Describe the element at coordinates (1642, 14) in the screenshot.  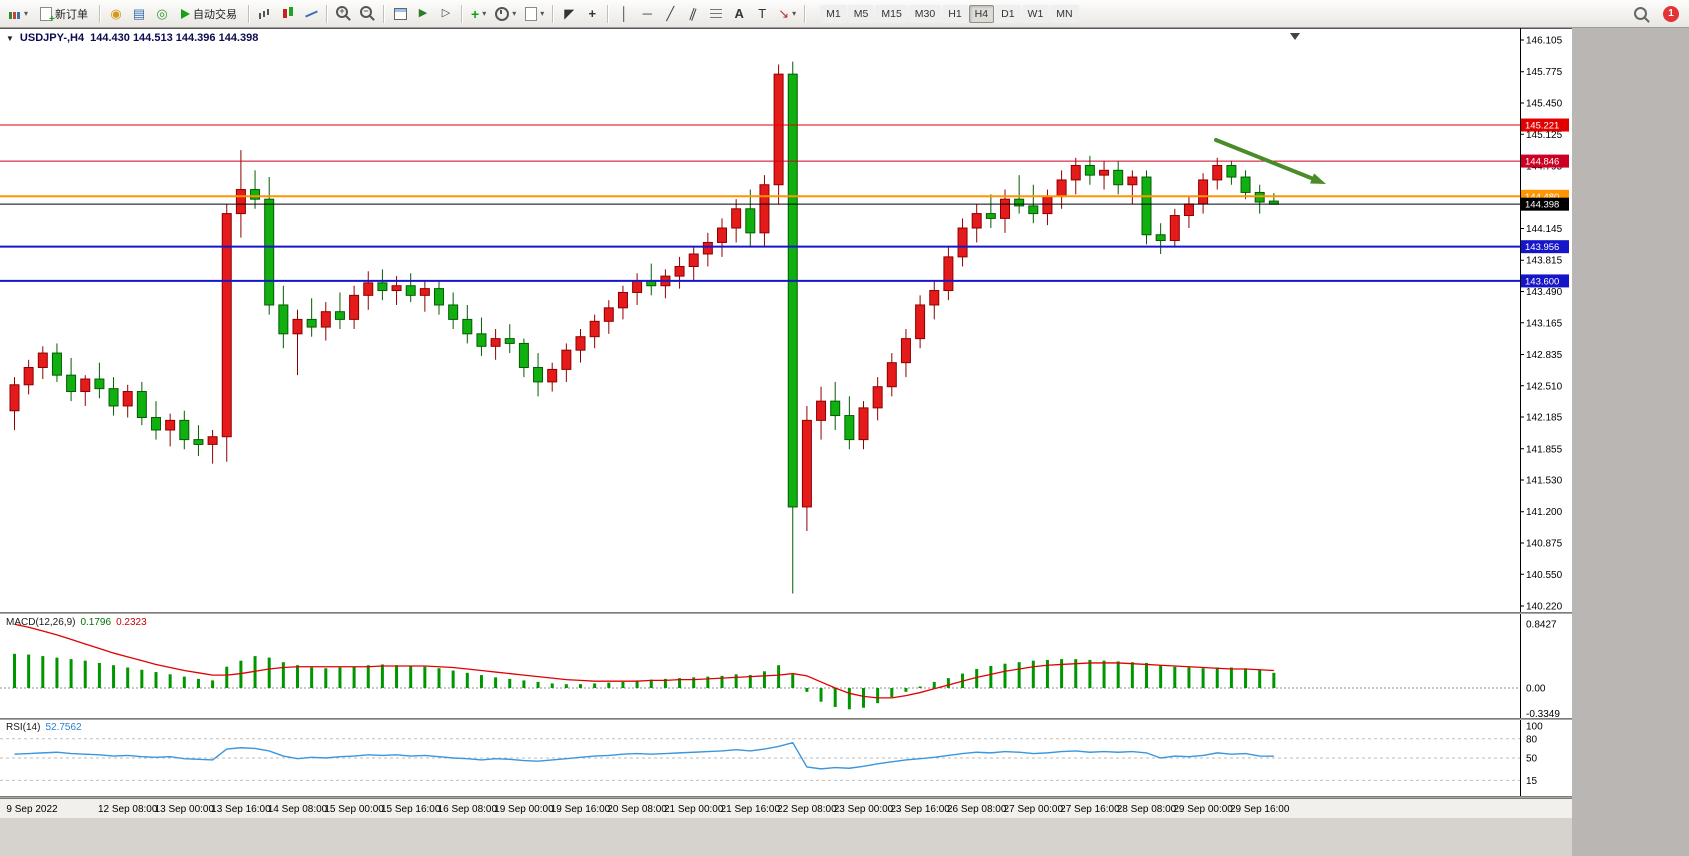
I see `search-button` at that location.